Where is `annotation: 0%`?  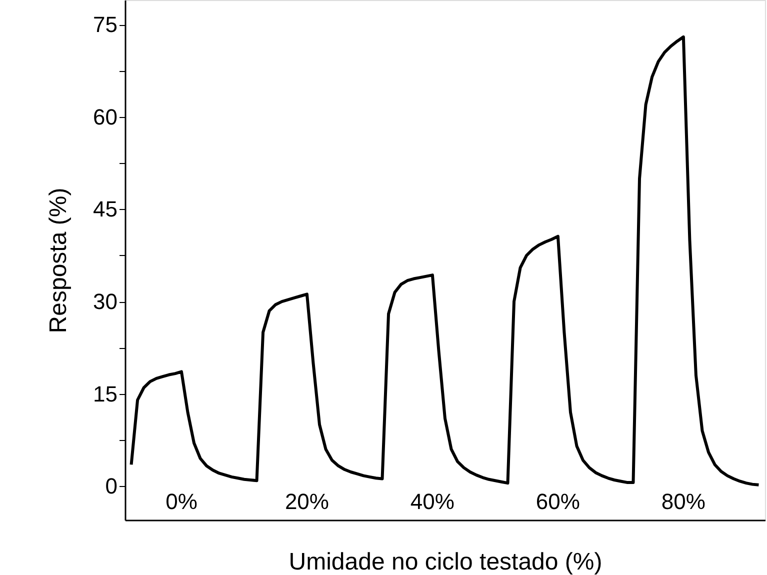 annotation: 0% is located at coordinates (182, 501).